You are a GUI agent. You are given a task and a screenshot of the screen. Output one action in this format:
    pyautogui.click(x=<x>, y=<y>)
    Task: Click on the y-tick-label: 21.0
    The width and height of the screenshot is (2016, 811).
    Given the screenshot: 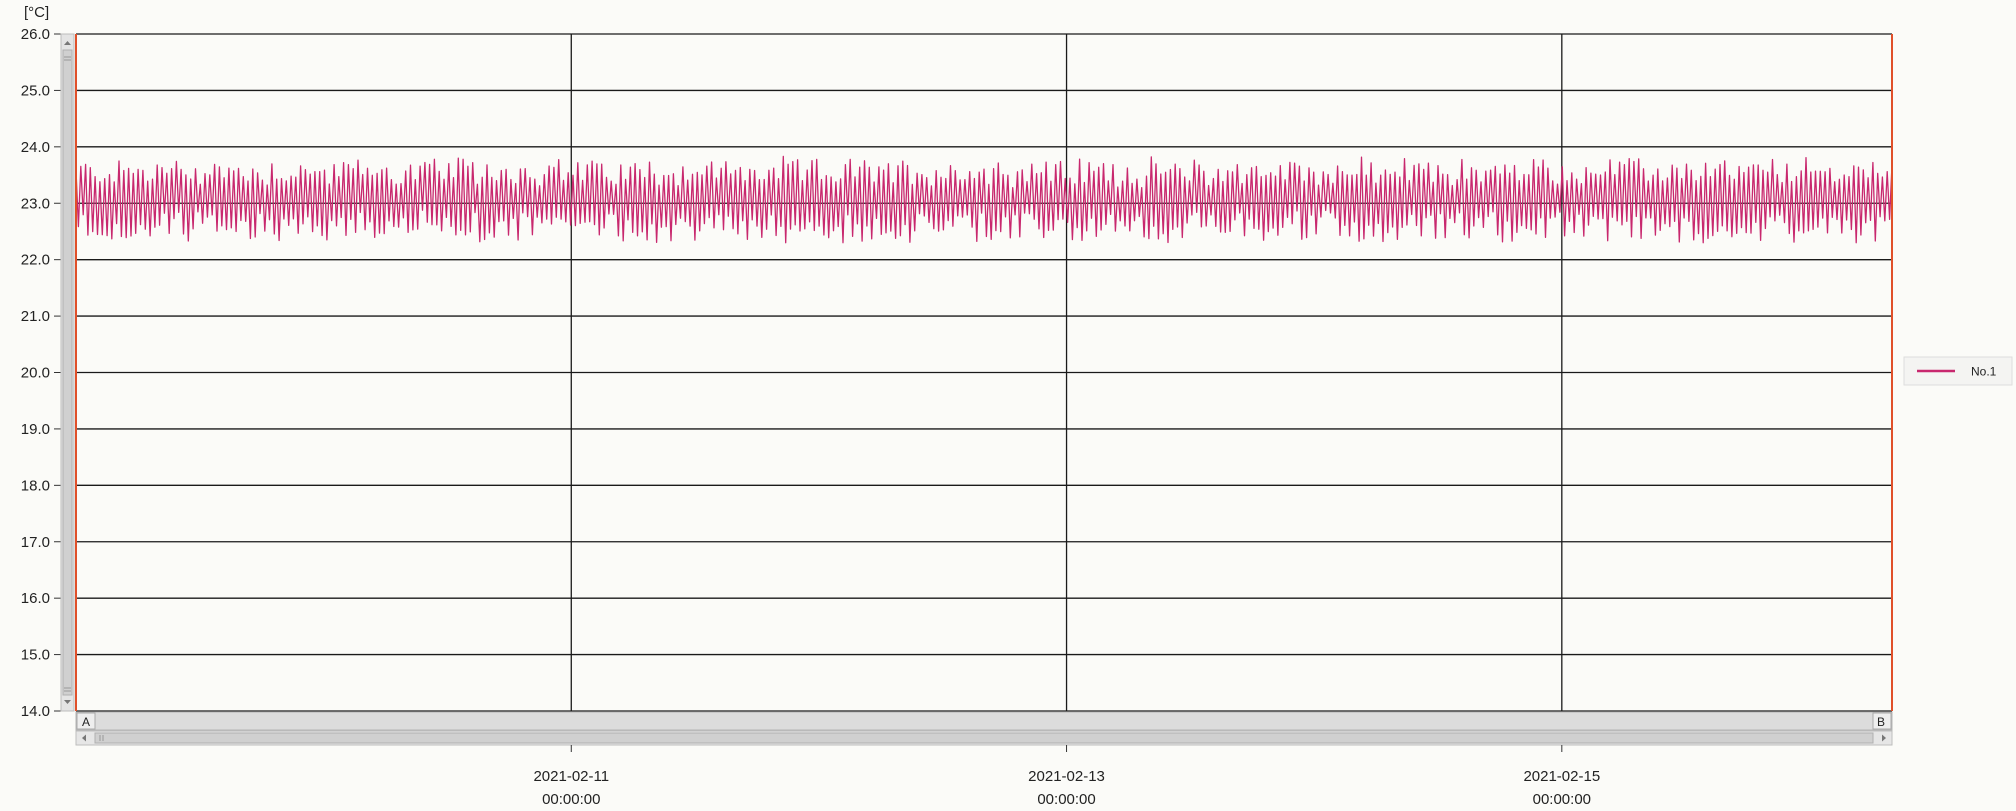 What is the action you would take?
    pyautogui.click(x=35, y=316)
    